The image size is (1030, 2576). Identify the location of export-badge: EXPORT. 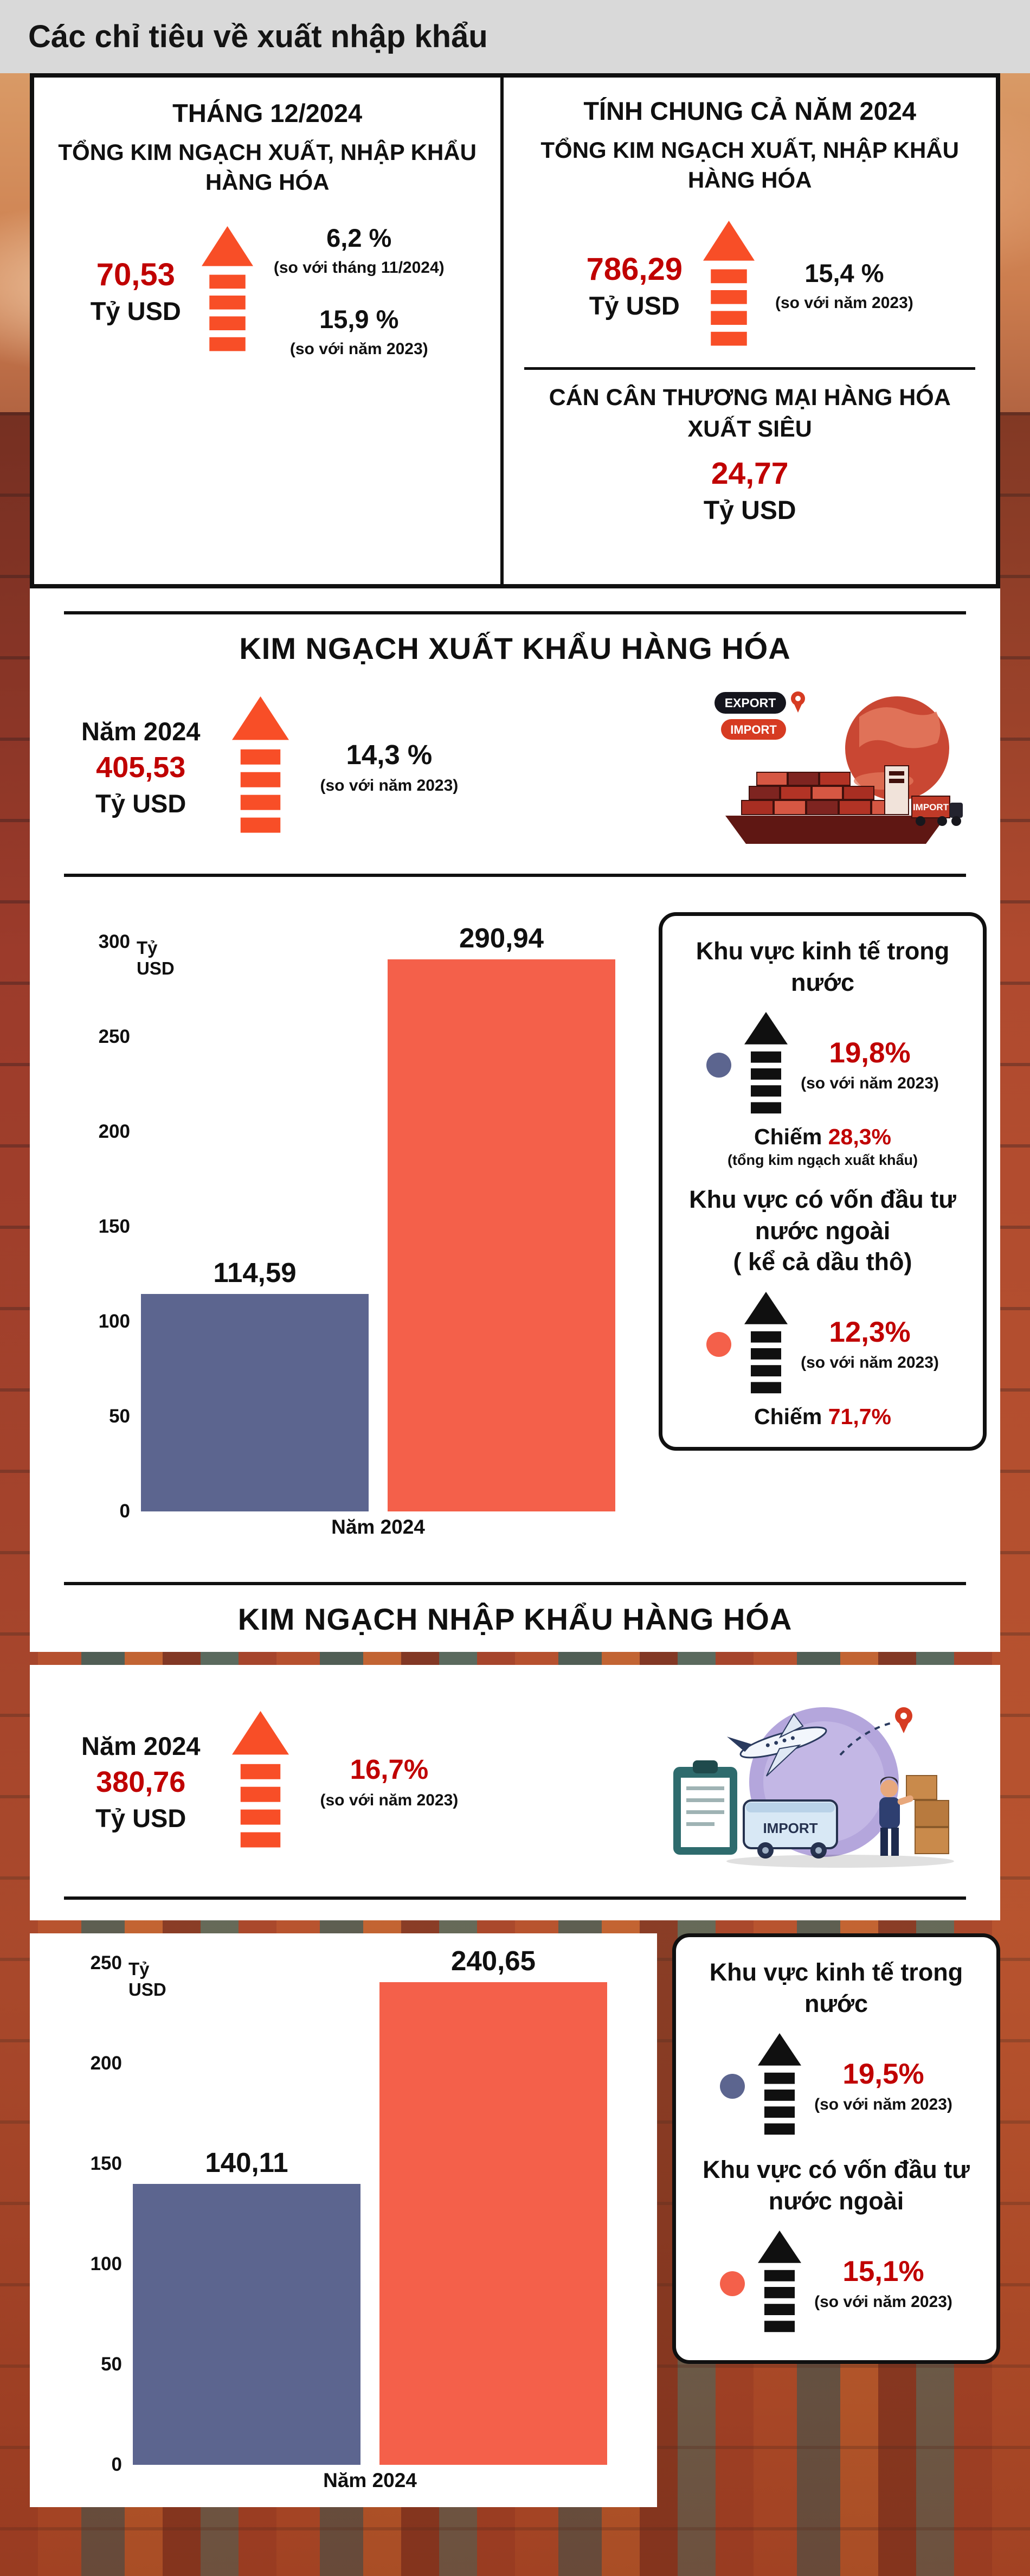
(750, 703).